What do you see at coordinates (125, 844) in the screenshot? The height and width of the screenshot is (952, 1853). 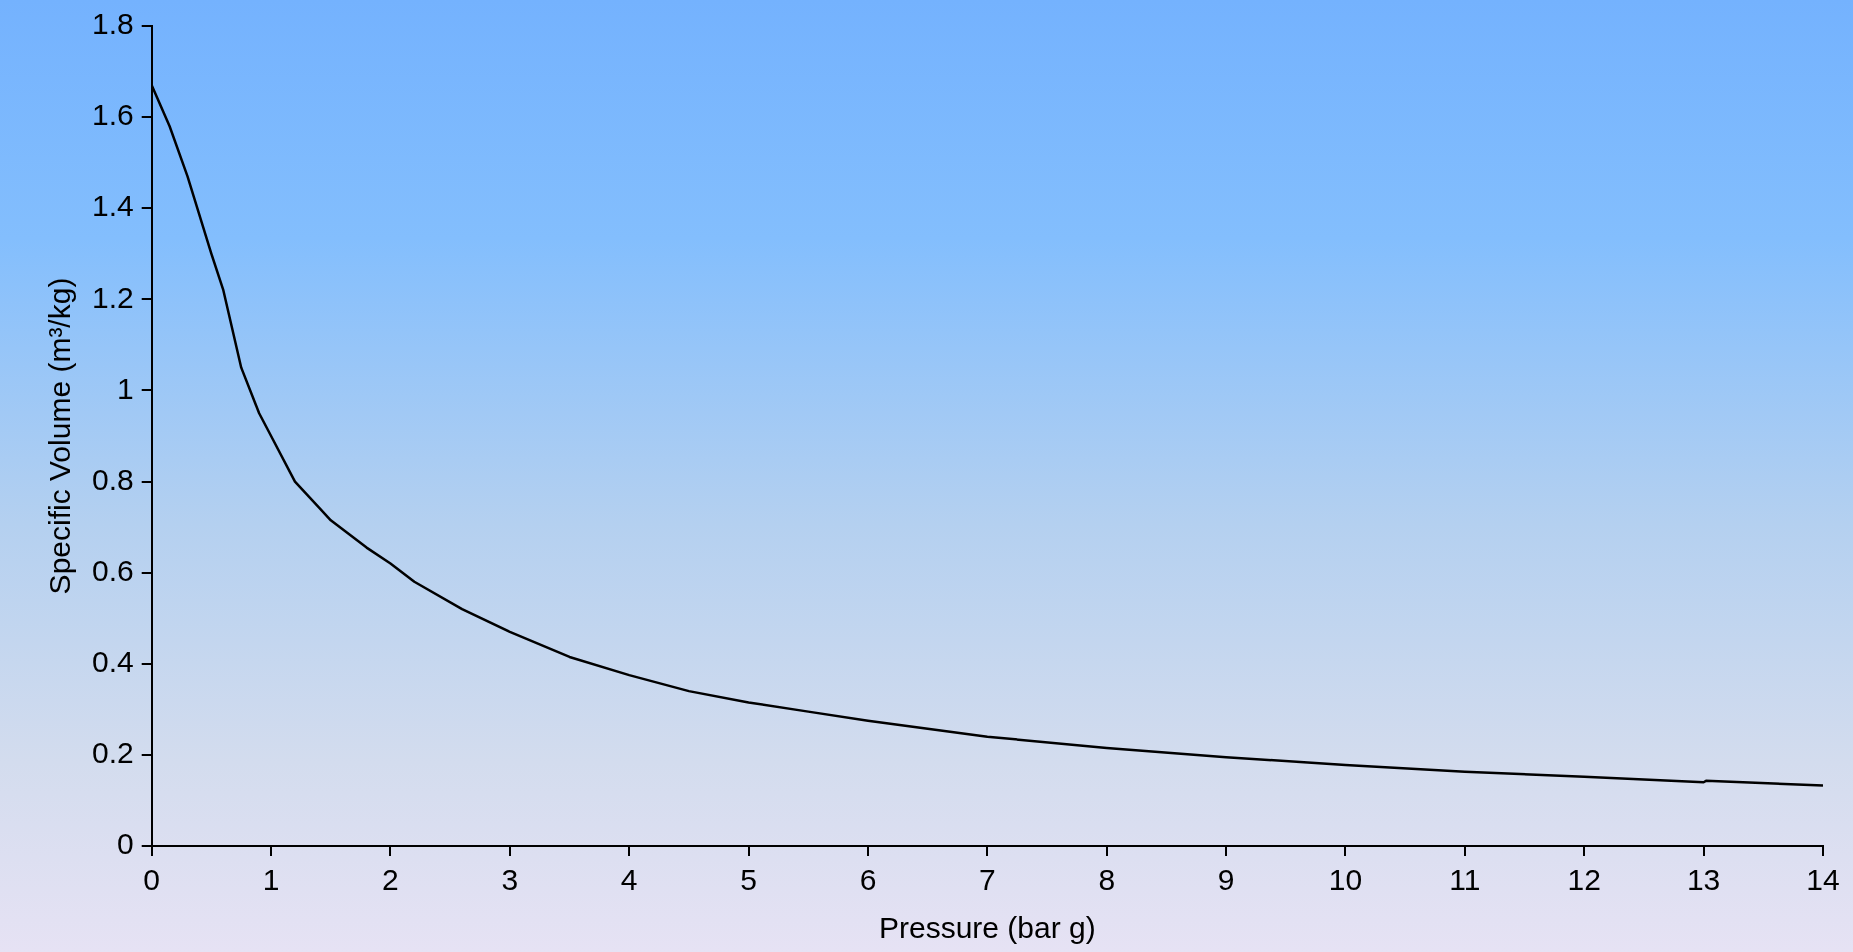 I see `y-tick-label: 0` at bounding box center [125, 844].